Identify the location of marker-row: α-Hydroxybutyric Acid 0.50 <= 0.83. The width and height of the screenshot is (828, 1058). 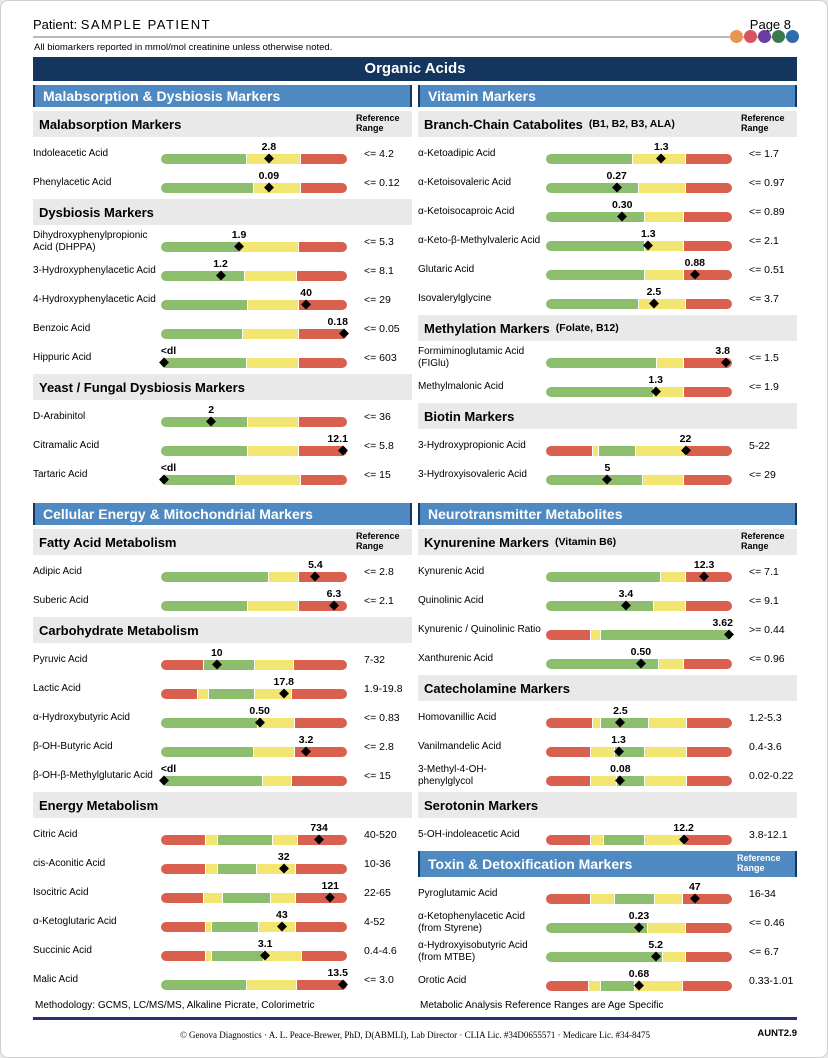
(222, 717).